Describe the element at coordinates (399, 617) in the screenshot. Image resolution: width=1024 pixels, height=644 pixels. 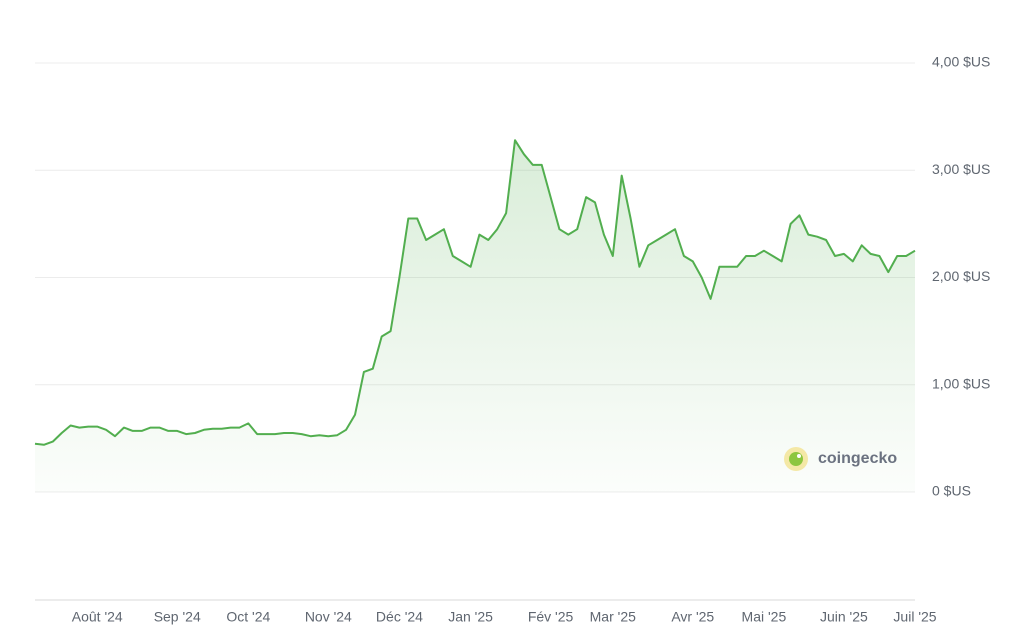
I see `x-tick-label: Déc '24` at that location.